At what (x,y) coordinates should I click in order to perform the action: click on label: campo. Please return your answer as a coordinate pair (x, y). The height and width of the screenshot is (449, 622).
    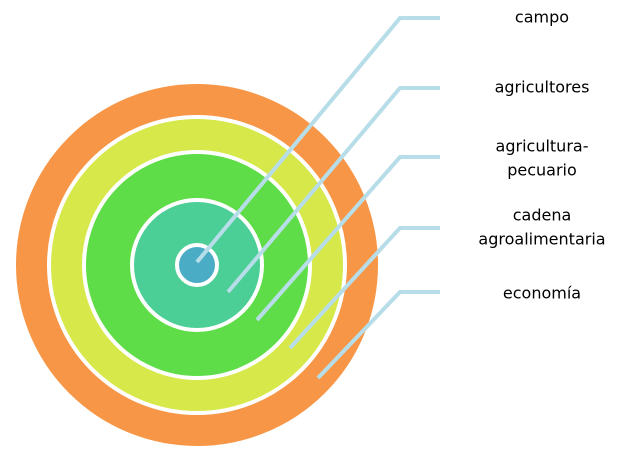
    Looking at the image, I should click on (542, 17).